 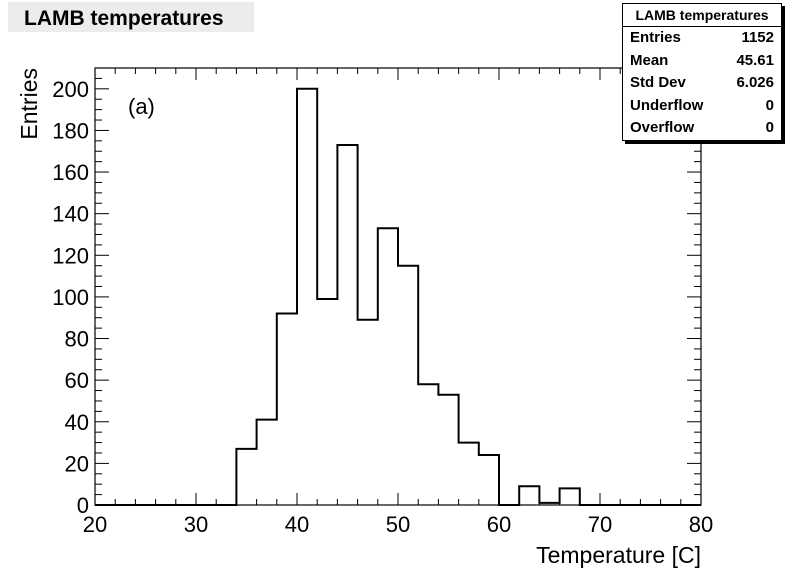 I want to click on stats-row-underflow: Underflow 0, so click(x=702, y=106).